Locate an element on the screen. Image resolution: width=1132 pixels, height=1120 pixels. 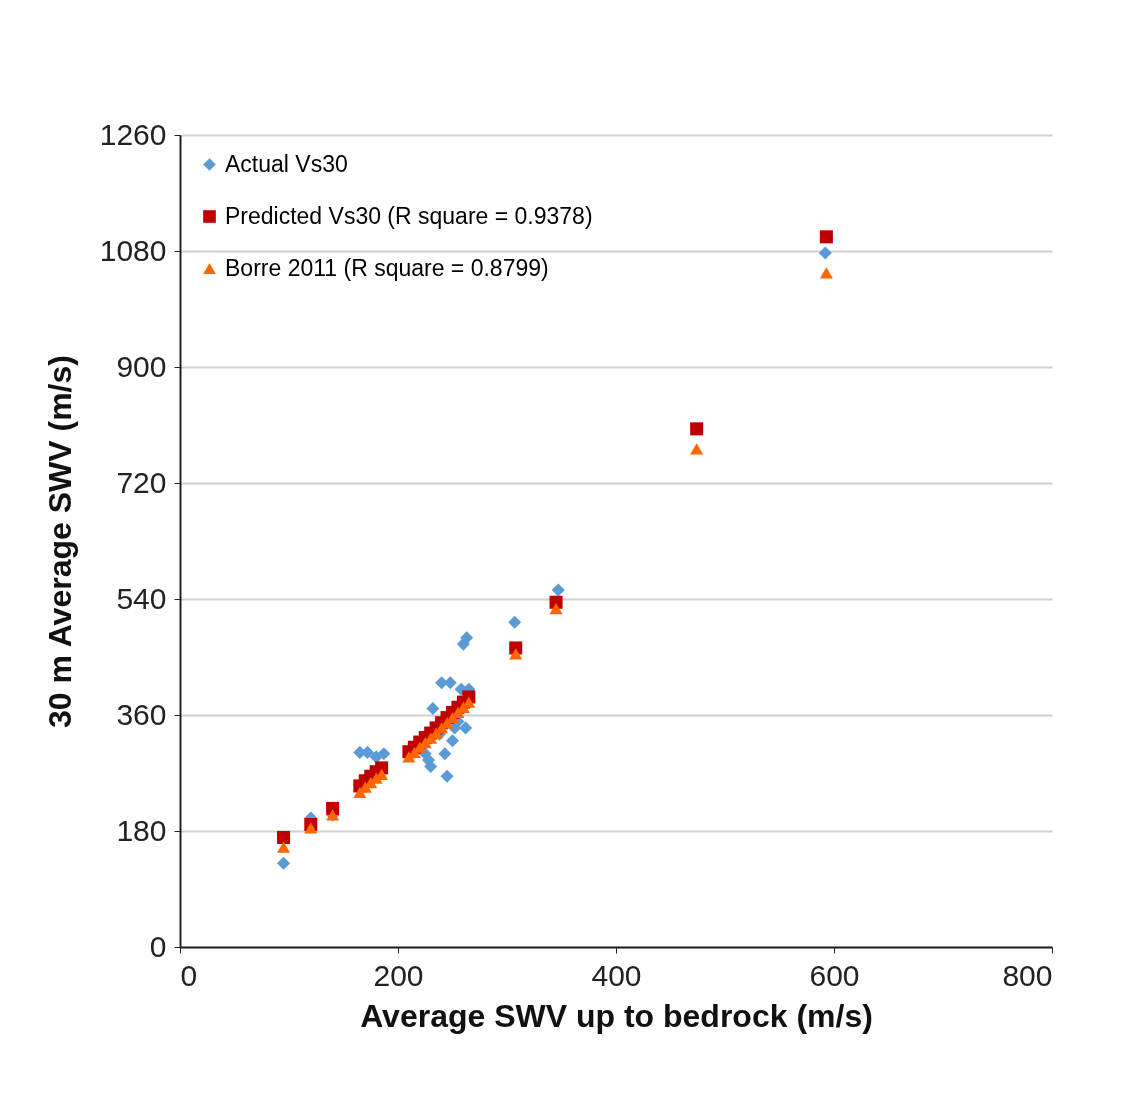
y-tick-label: 360 is located at coordinates (141, 714).